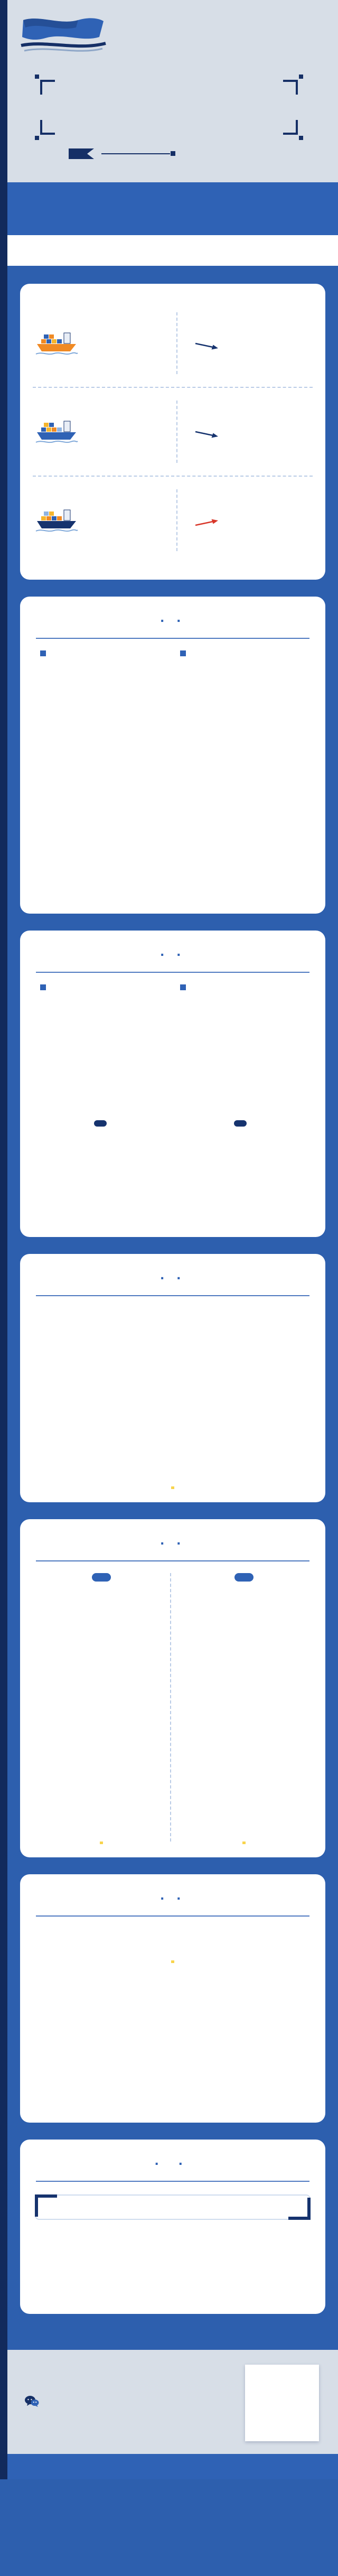  I want to click on orderbook-summary, so click(173, 1953).